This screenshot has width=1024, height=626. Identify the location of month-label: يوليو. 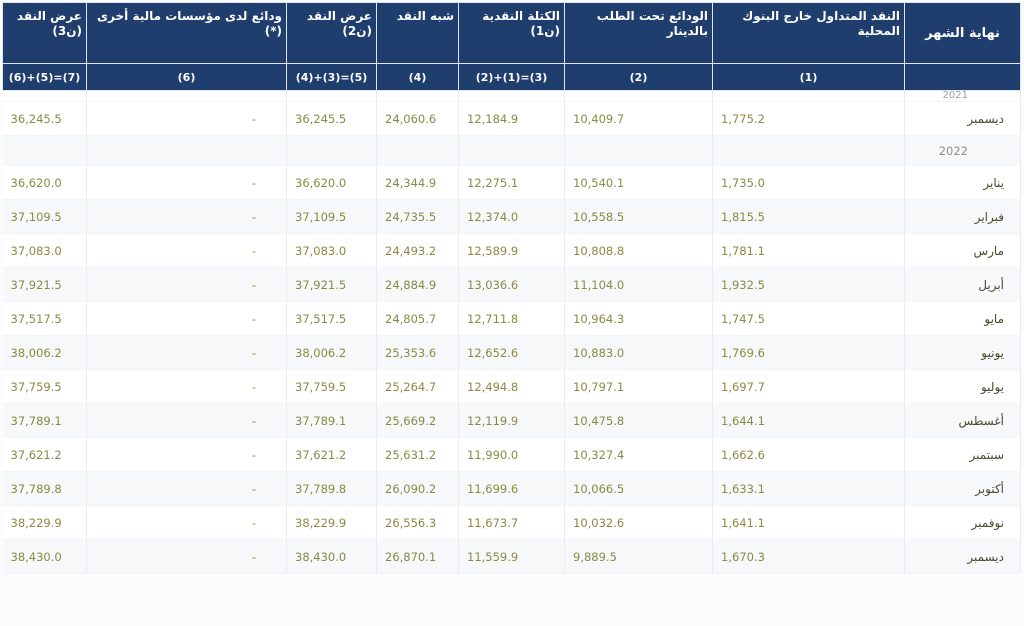
(962, 386).